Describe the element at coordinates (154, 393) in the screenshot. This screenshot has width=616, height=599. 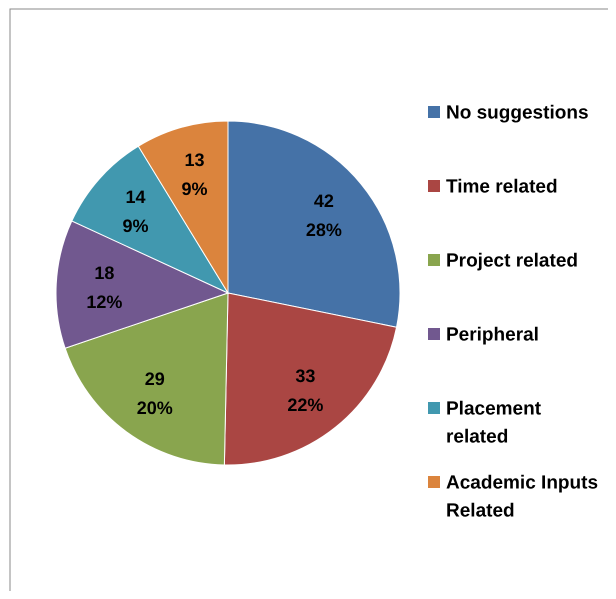
I see `data-label: 29 20%` at that location.